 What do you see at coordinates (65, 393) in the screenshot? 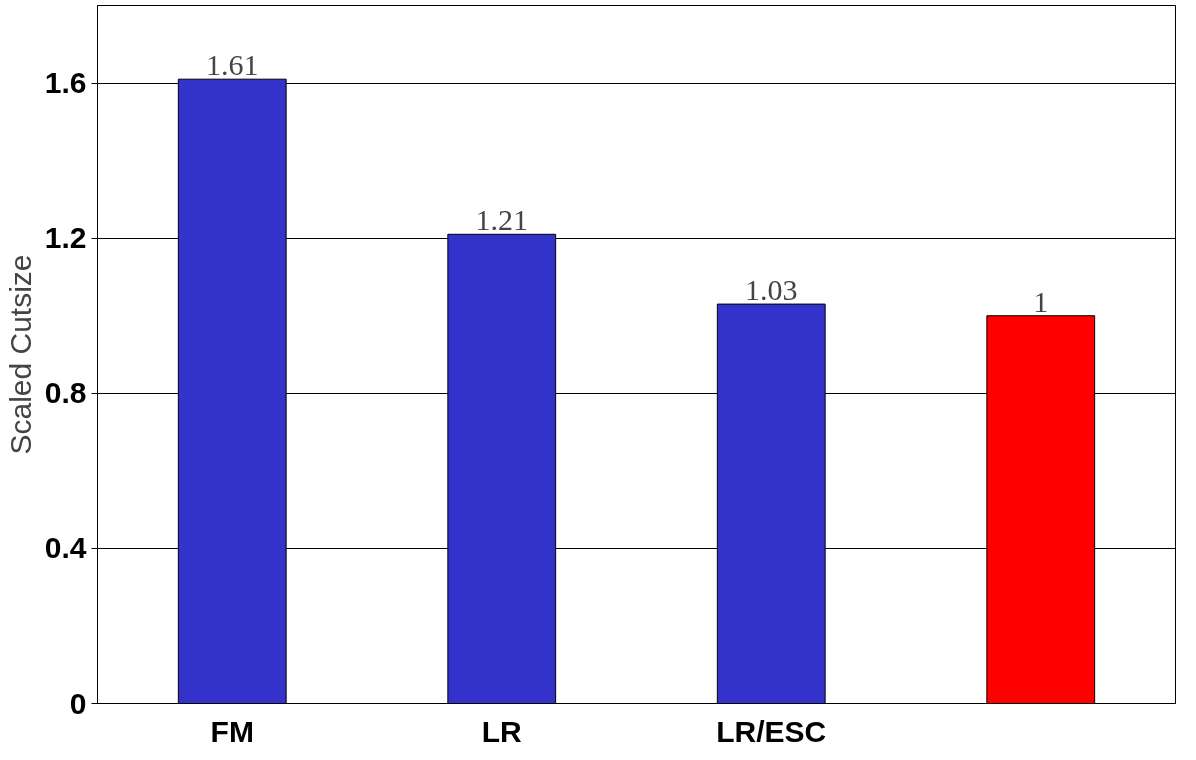
I see `y-tick-label: 0.8` at bounding box center [65, 393].